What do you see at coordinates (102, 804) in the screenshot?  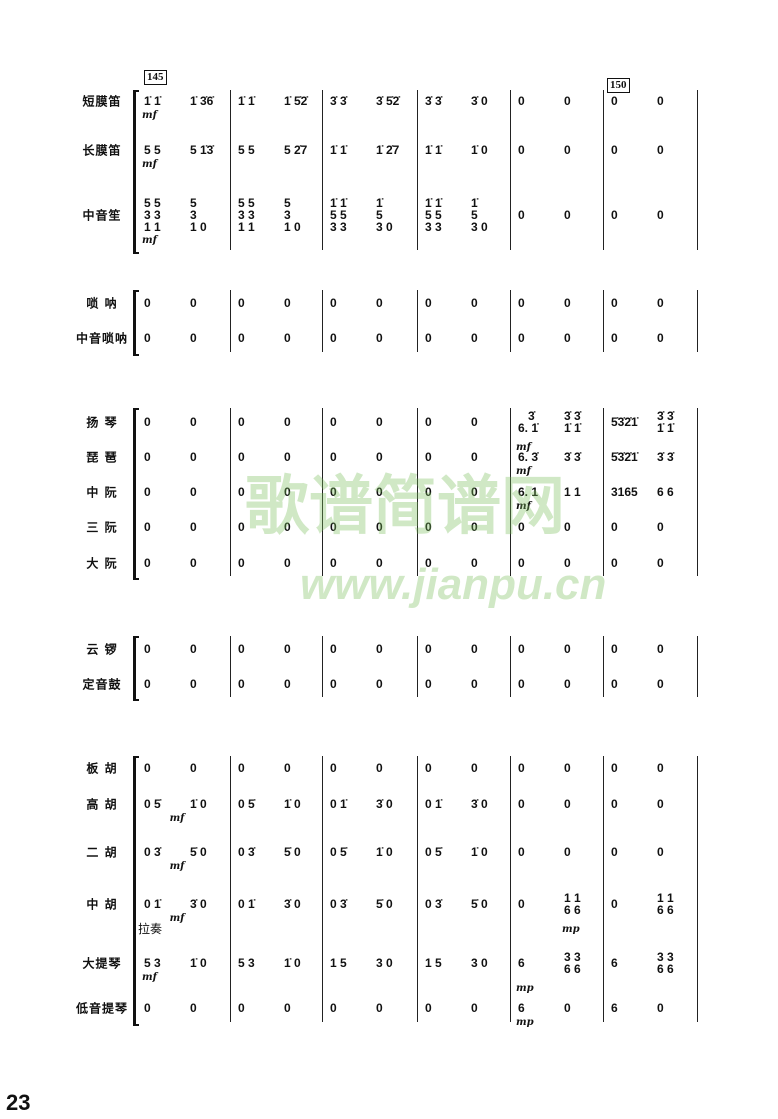 I see `instrument-label: 高 胡` at bounding box center [102, 804].